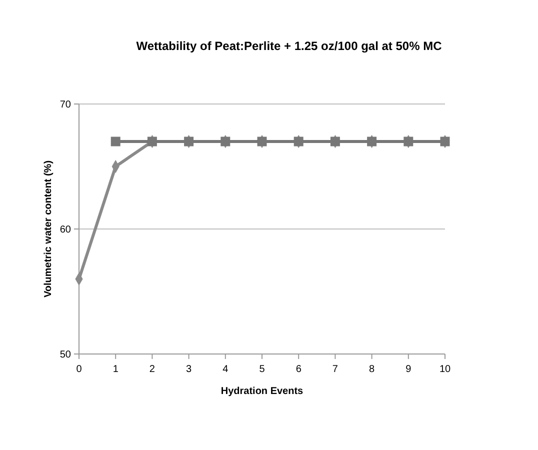 This screenshot has height=450, width=538. Describe the element at coordinates (289, 46) in the screenshot. I see `chart-title: Wettability of Peat:Perlite + 1.25 oz/100 gal at 50% MC` at that location.